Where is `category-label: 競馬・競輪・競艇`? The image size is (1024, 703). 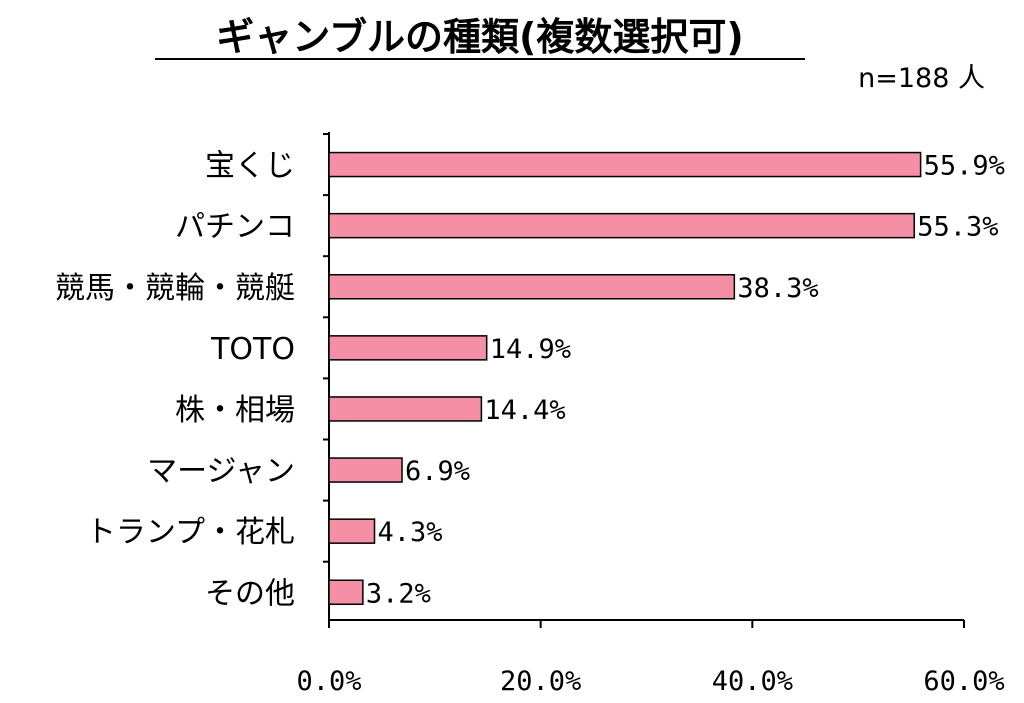 category-label: 競馬・競輪・競艇 is located at coordinates (175, 288).